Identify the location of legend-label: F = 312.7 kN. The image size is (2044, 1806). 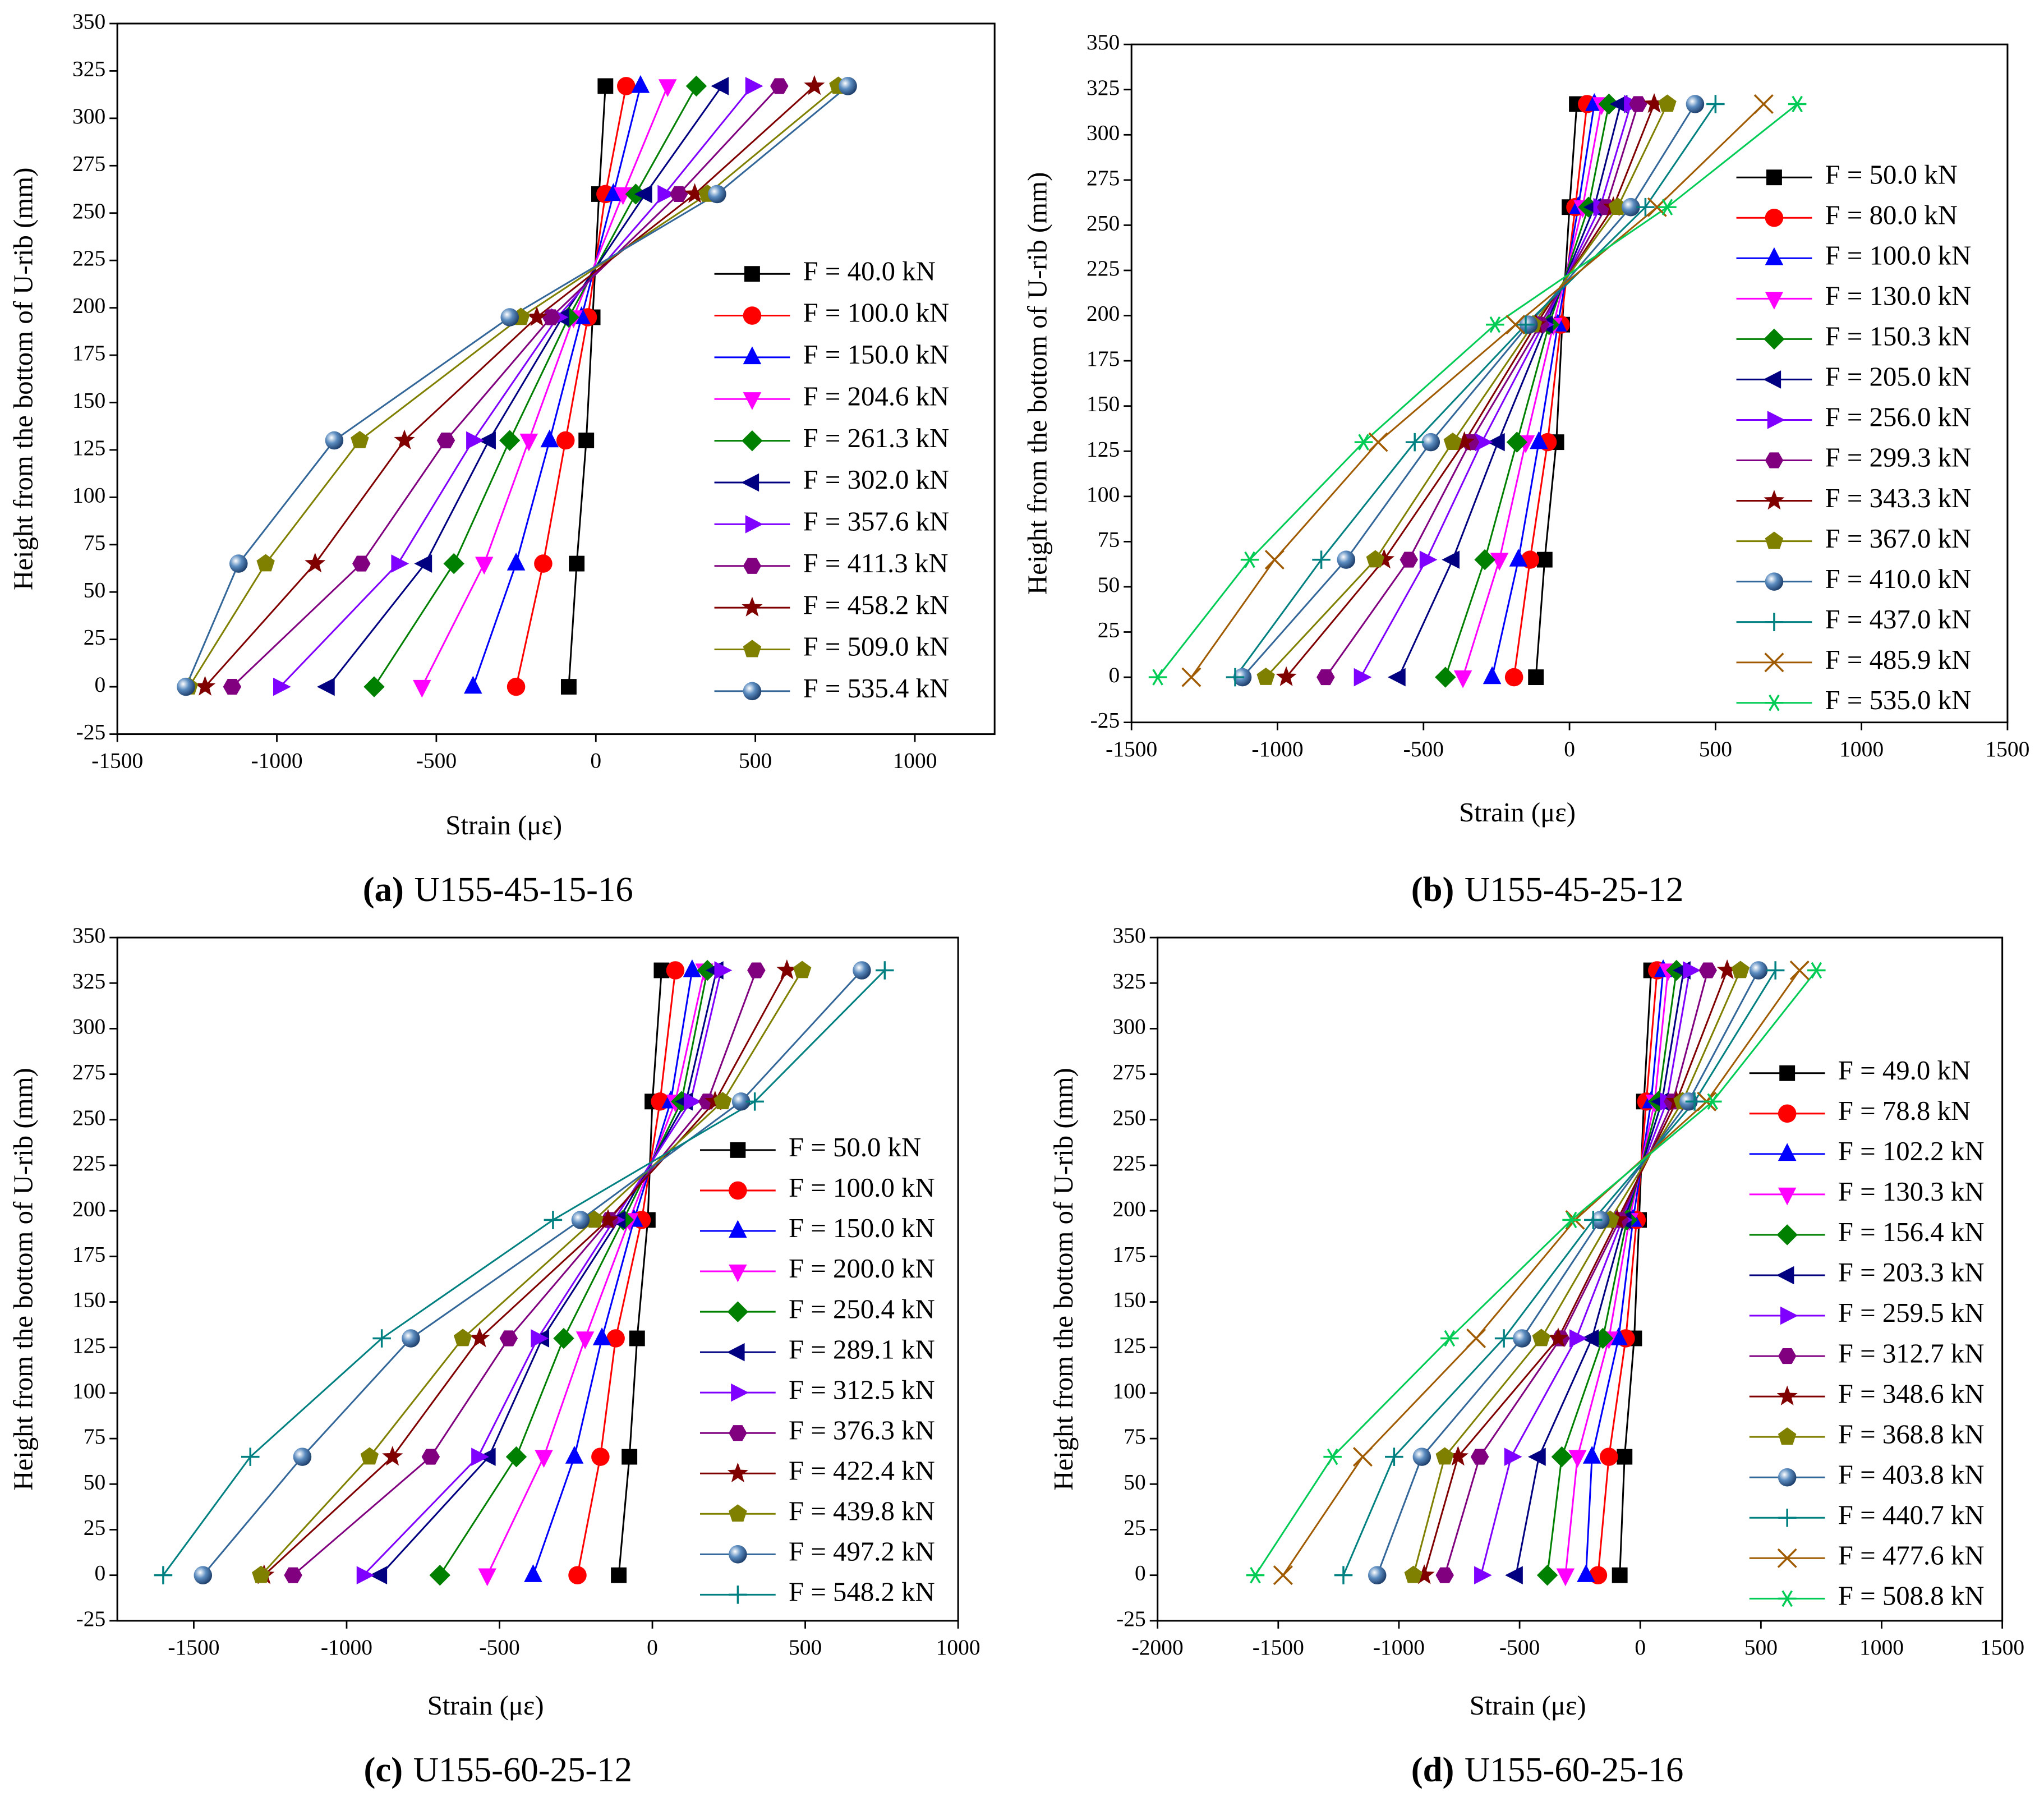
(1912, 1353).